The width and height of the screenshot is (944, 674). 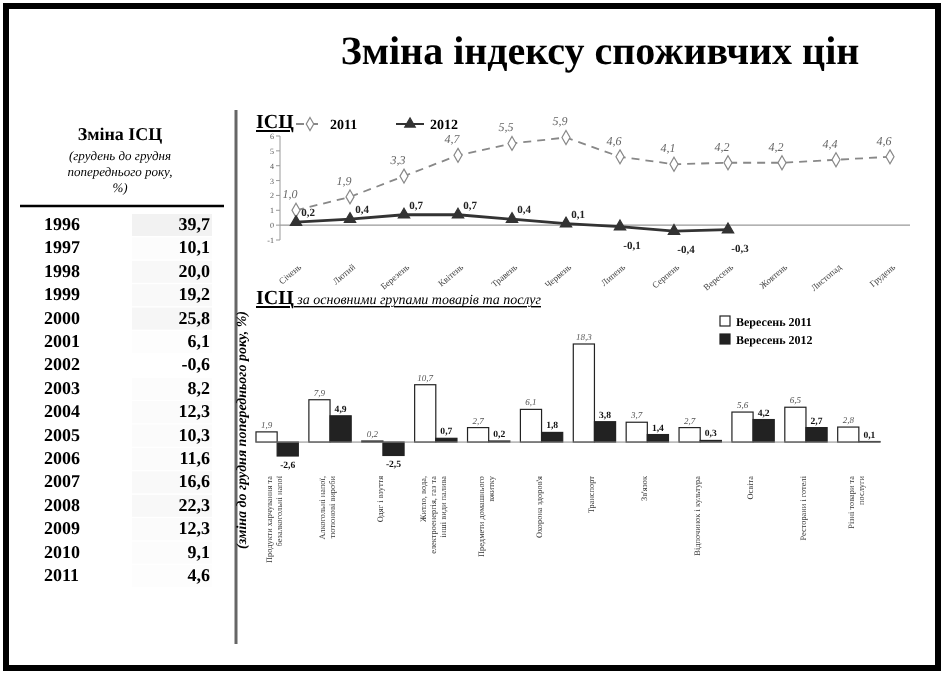 I want to click on data-label: 10,3, so click(x=194, y=434).